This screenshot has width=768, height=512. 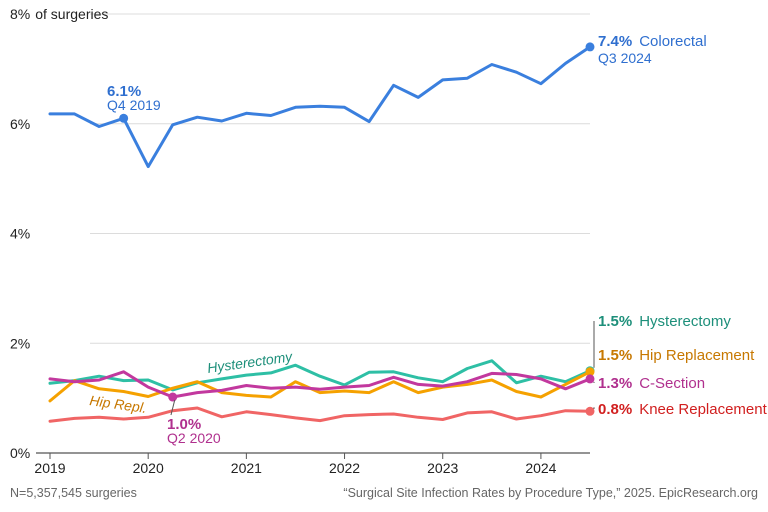 What do you see at coordinates (703, 409) in the screenshot?
I see `end-label-name: Knee Replacement` at bounding box center [703, 409].